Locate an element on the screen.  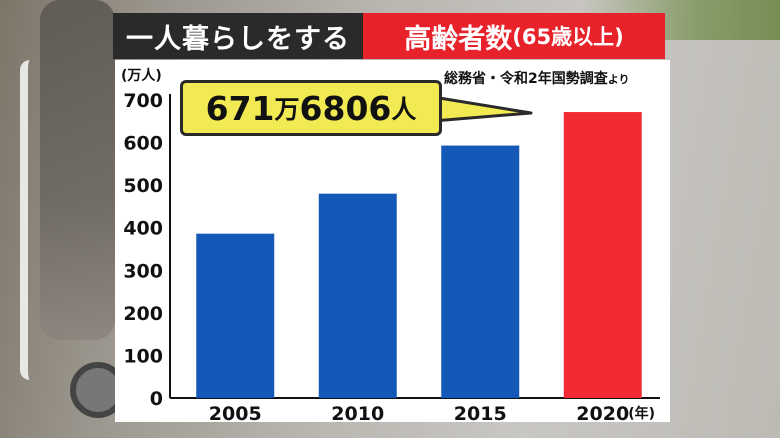
x-tick-label: 2020 is located at coordinates (602, 412).